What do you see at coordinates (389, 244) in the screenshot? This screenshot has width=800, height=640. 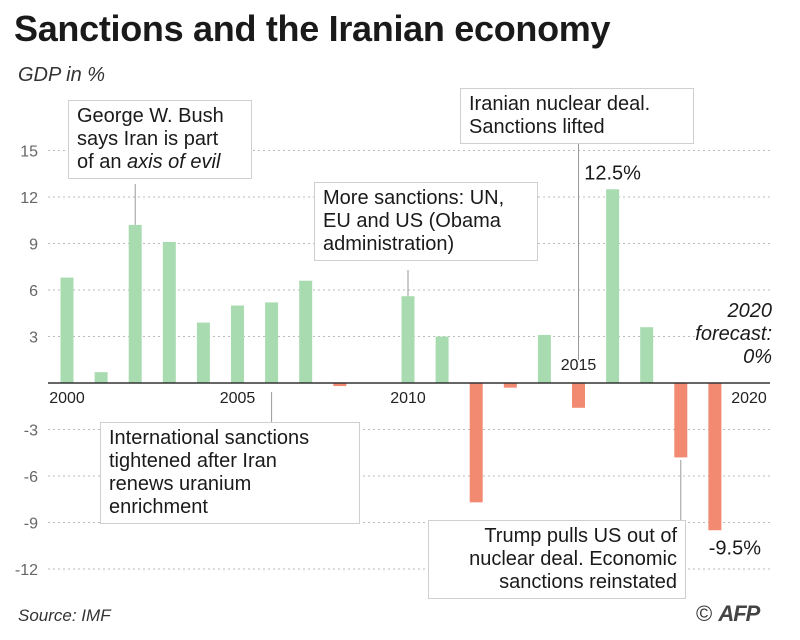 I see `annotation-line: administration)` at bounding box center [389, 244].